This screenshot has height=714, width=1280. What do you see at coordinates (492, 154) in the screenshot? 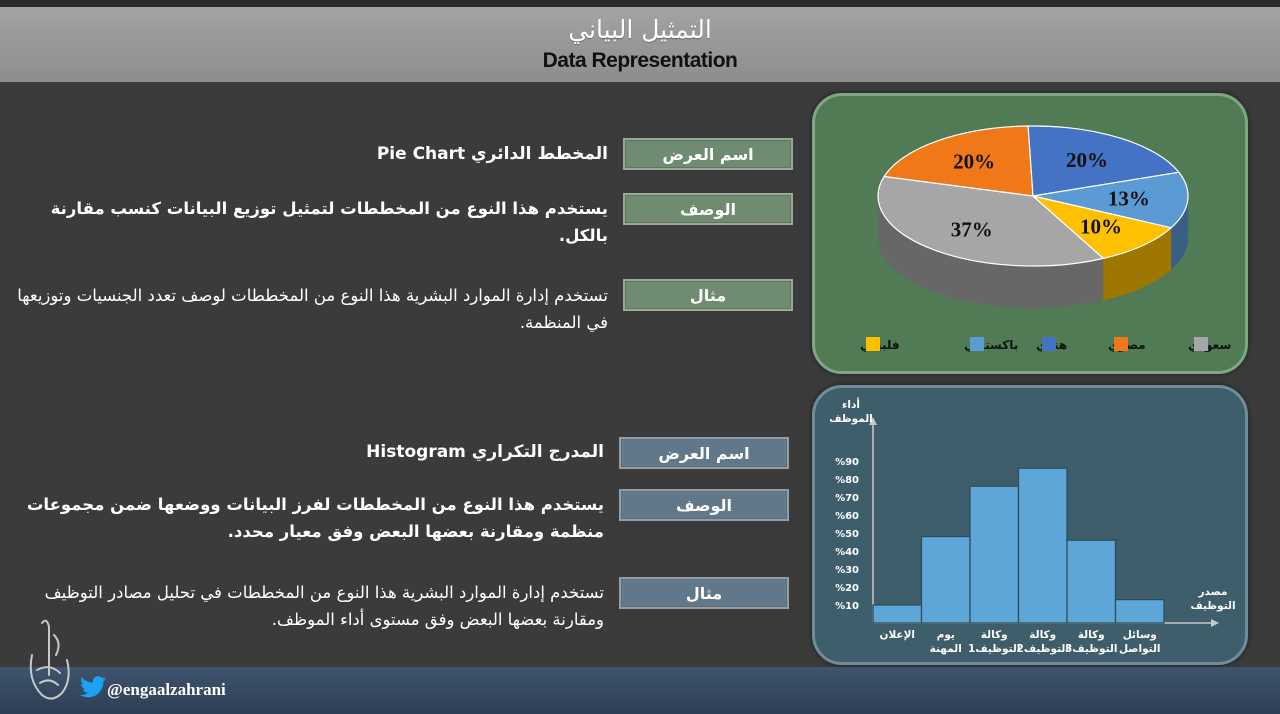
I see `name-value-pie: المخطط الدائري Pie Chart` at bounding box center [492, 154].